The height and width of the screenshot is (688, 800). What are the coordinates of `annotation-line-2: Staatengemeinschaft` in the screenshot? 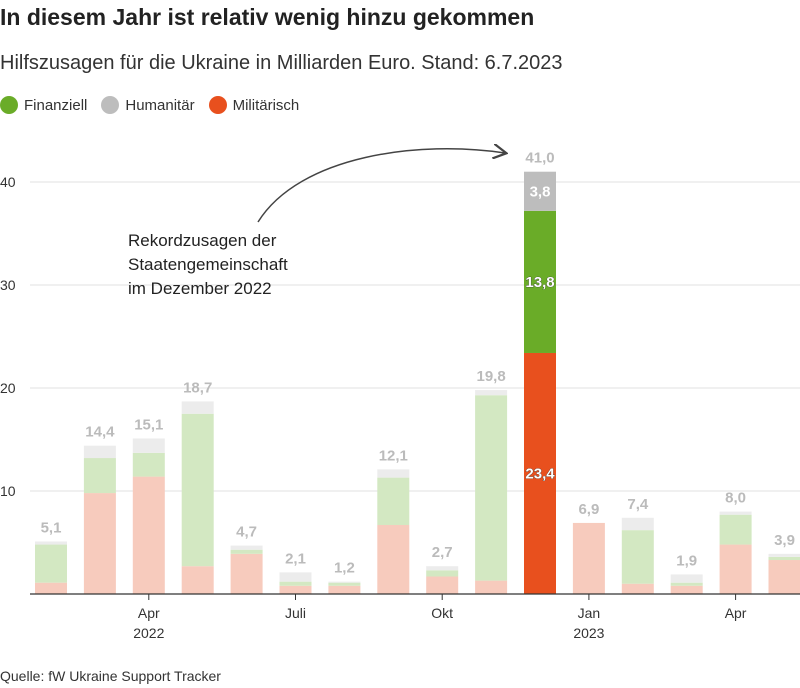 It's located at (208, 264).